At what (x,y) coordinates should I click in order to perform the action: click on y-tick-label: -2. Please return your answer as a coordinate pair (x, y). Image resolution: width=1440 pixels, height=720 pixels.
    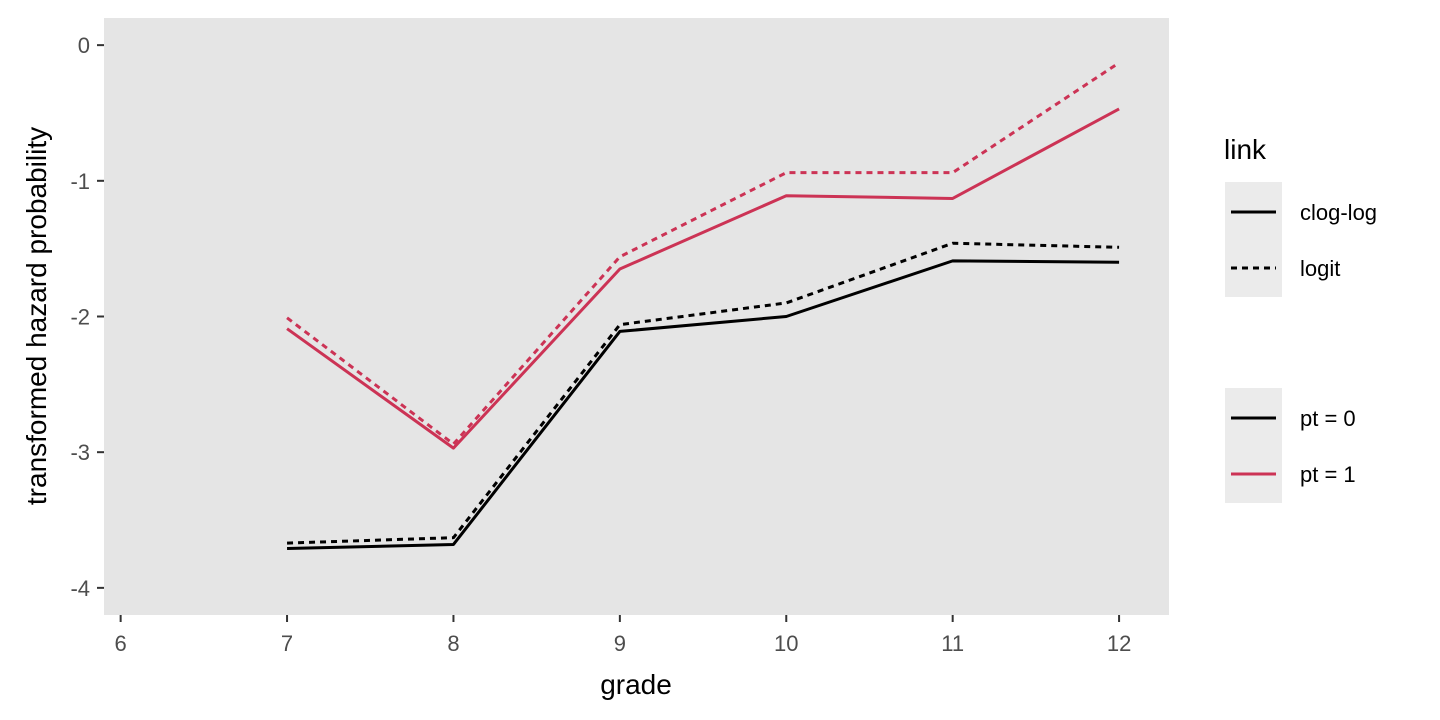
    Looking at the image, I should click on (80, 317).